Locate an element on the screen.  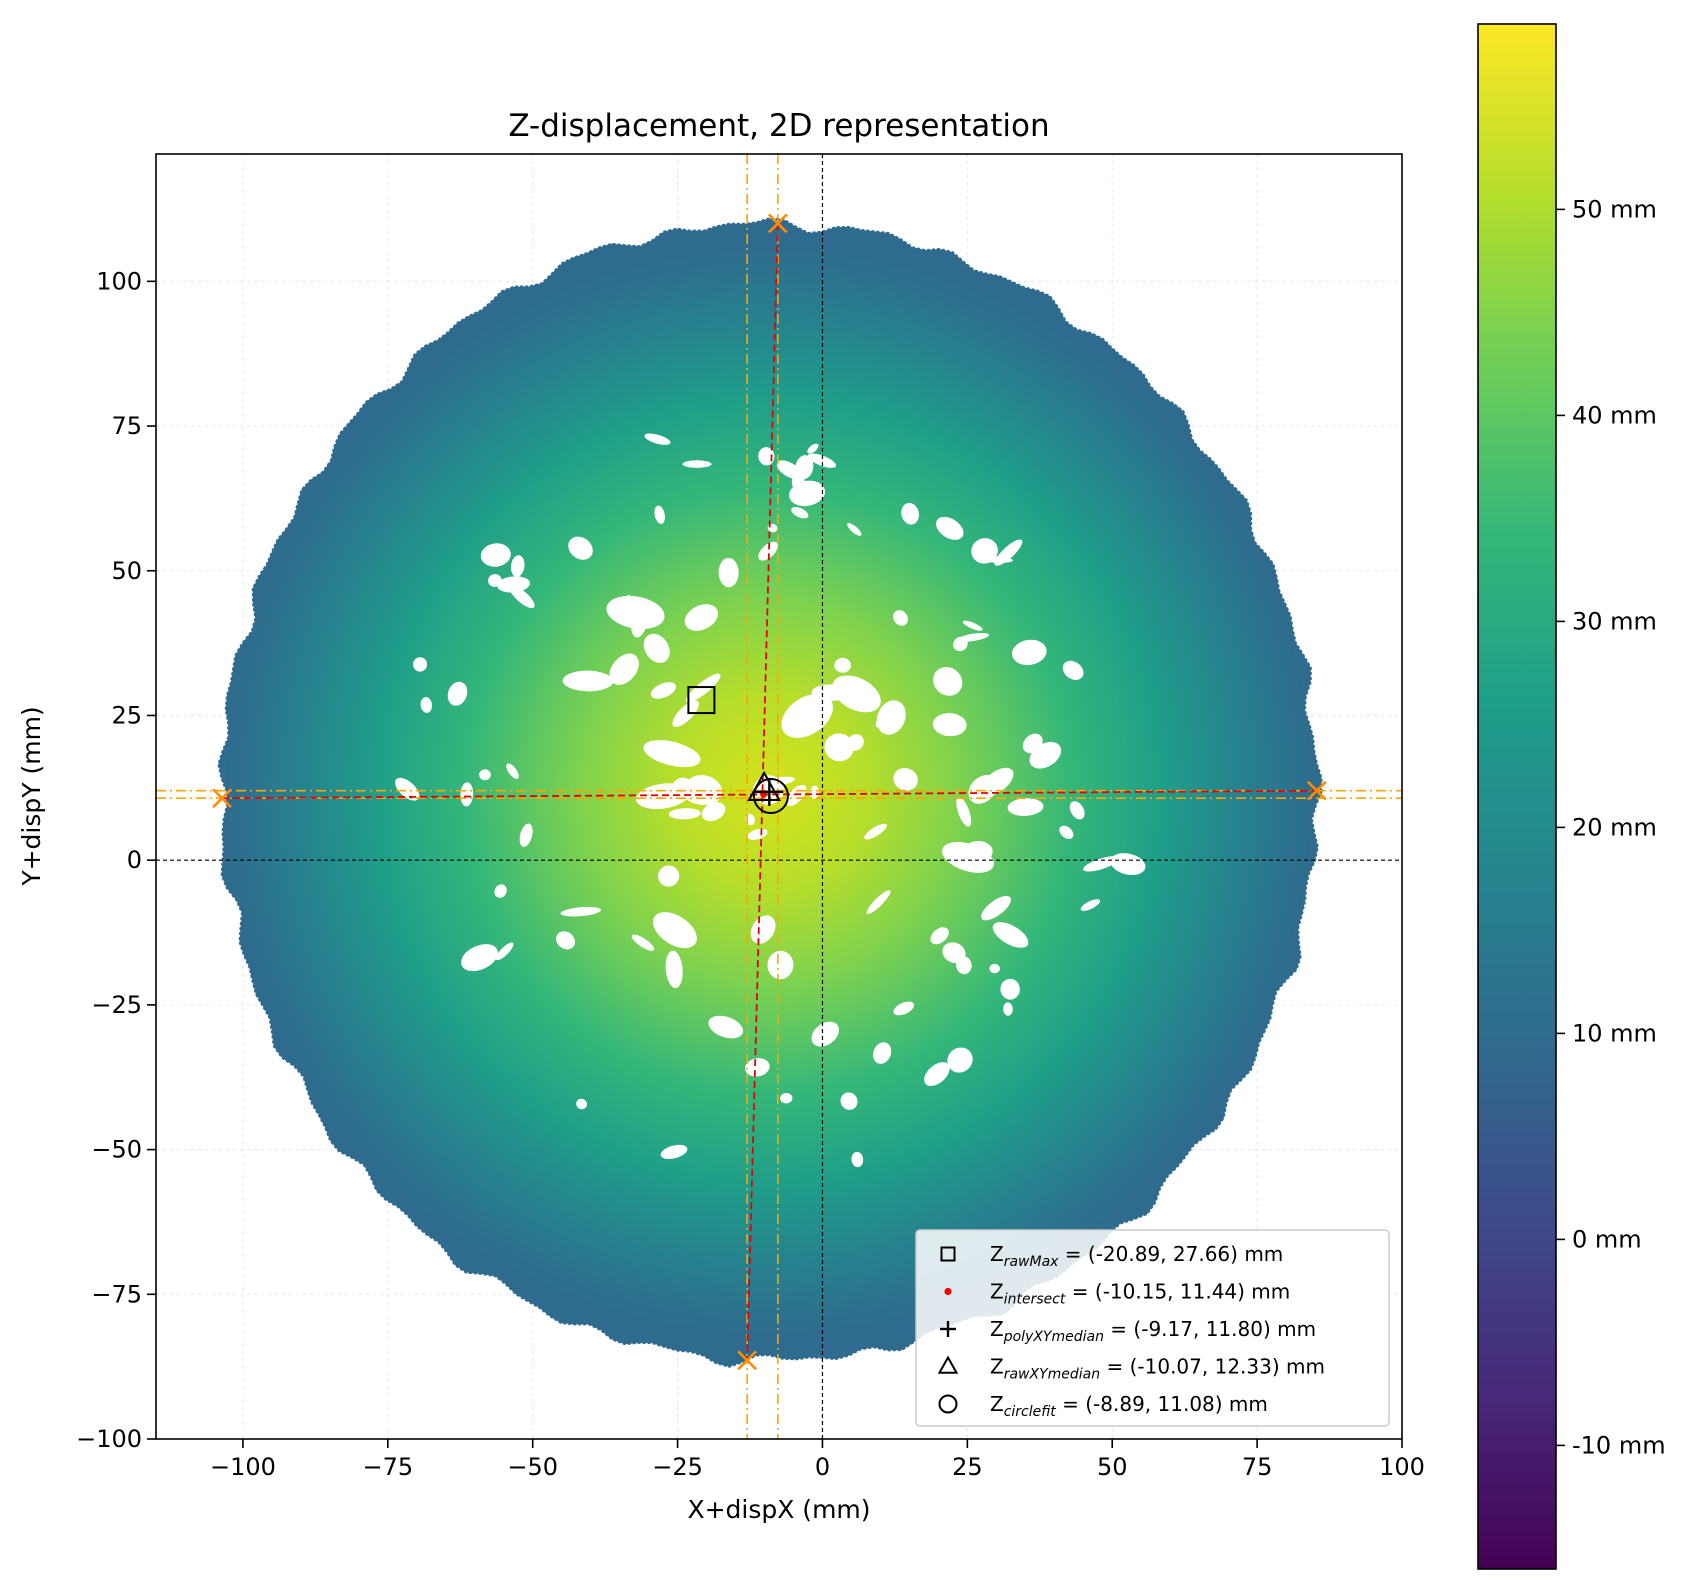
colorbar-tick-label: 10 mm is located at coordinates (1614, 1033).